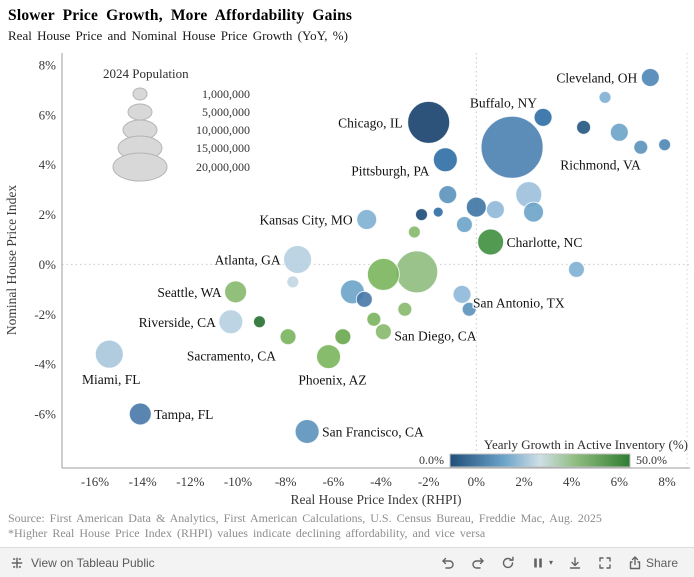 This screenshot has width=694, height=577. Describe the element at coordinates (503, 102) in the screenshot. I see `city-label: Buffalo, NY` at that location.